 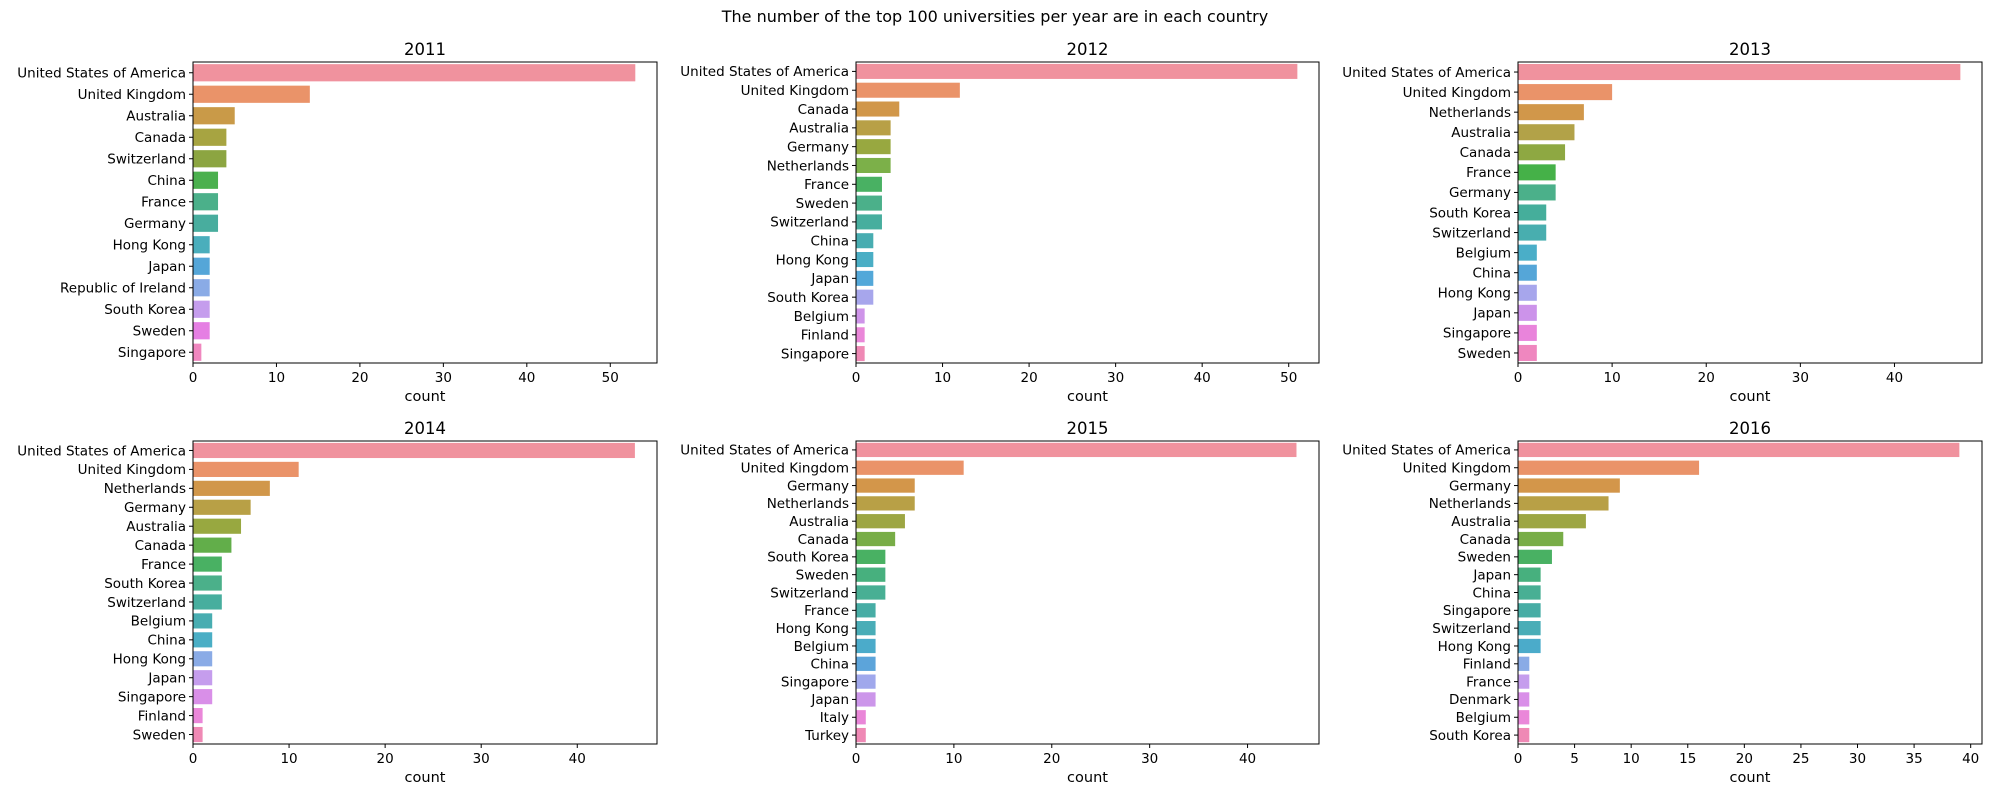 What do you see at coordinates (577, 759) in the screenshot?
I see `x-tick-label: 40` at bounding box center [577, 759].